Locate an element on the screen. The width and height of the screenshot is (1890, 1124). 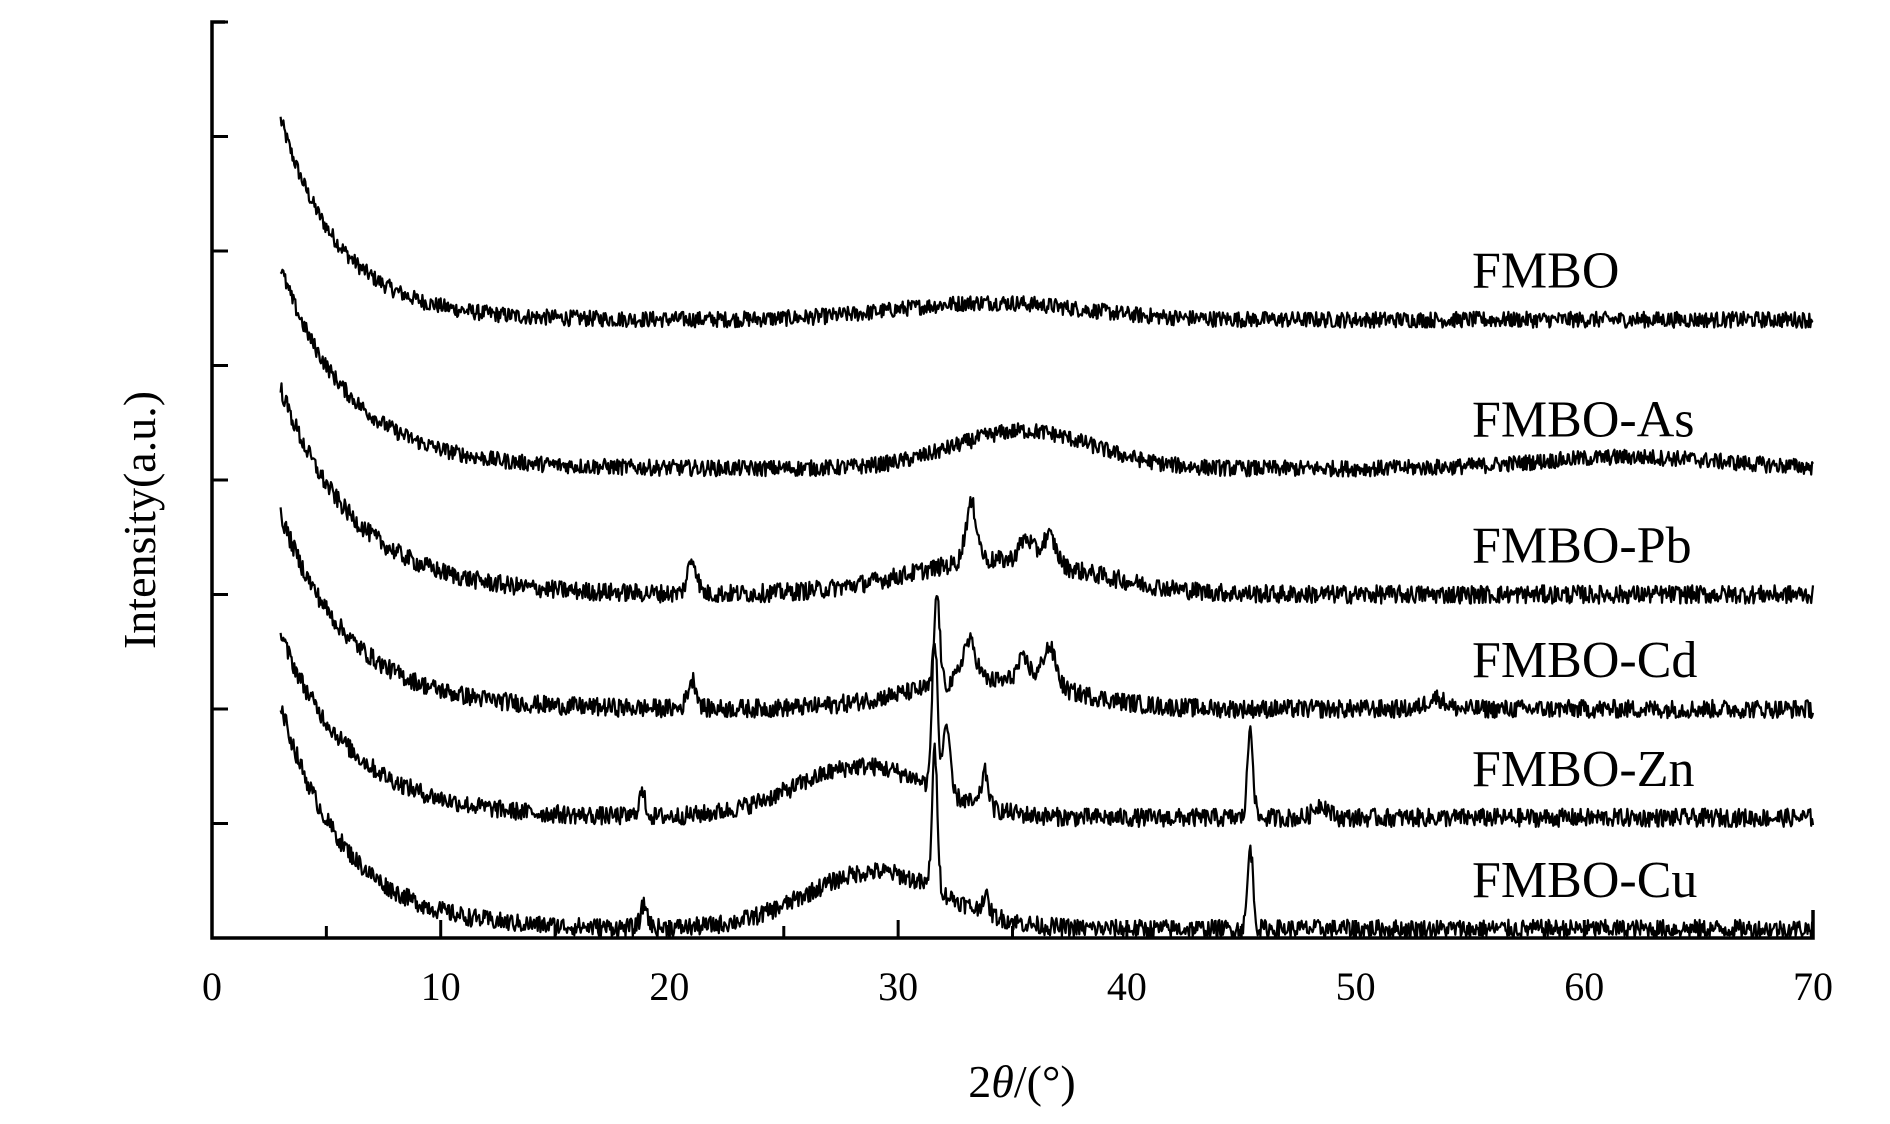
series-label-fmbo: FMBO is located at coordinates (1545, 271).